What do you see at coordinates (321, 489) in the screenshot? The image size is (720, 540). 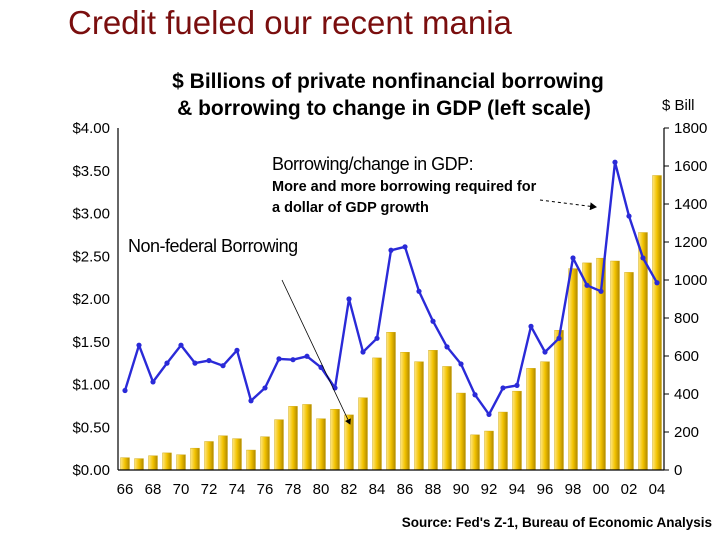 I see `x-tick-label: 80` at bounding box center [321, 489].